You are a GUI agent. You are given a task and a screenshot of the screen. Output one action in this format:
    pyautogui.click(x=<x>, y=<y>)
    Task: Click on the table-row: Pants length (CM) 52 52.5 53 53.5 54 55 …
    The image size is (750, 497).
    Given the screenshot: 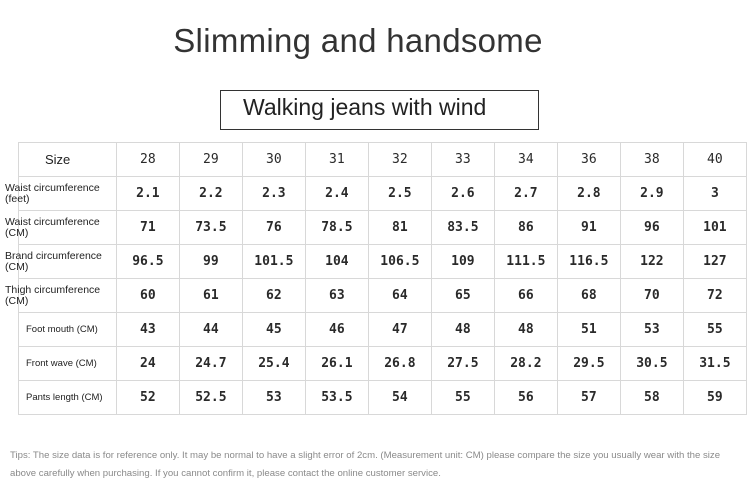 What is the action you would take?
    pyautogui.click(x=382, y=397)
    